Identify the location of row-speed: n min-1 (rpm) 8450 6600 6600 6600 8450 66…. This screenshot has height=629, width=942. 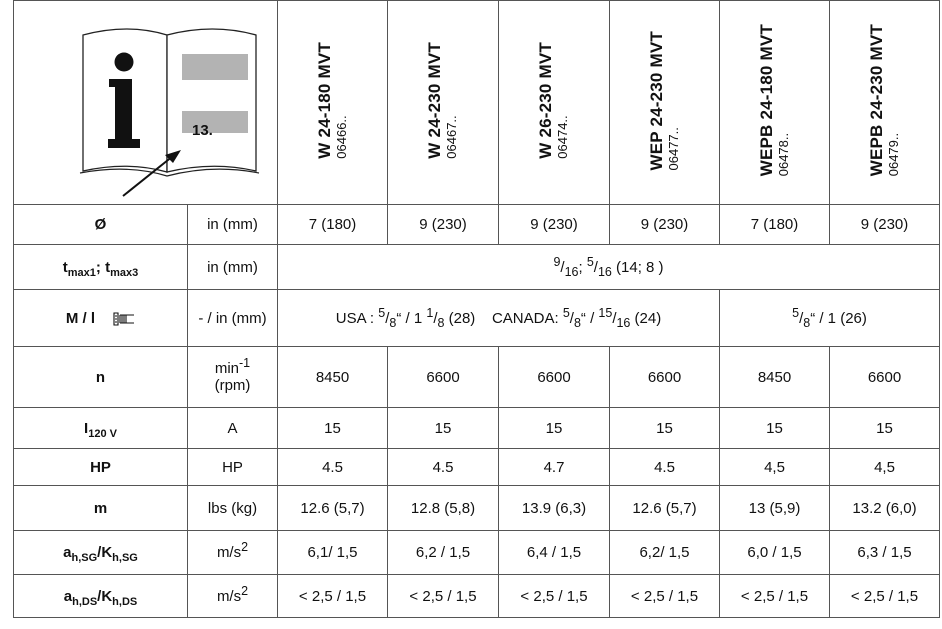
(476, 377).